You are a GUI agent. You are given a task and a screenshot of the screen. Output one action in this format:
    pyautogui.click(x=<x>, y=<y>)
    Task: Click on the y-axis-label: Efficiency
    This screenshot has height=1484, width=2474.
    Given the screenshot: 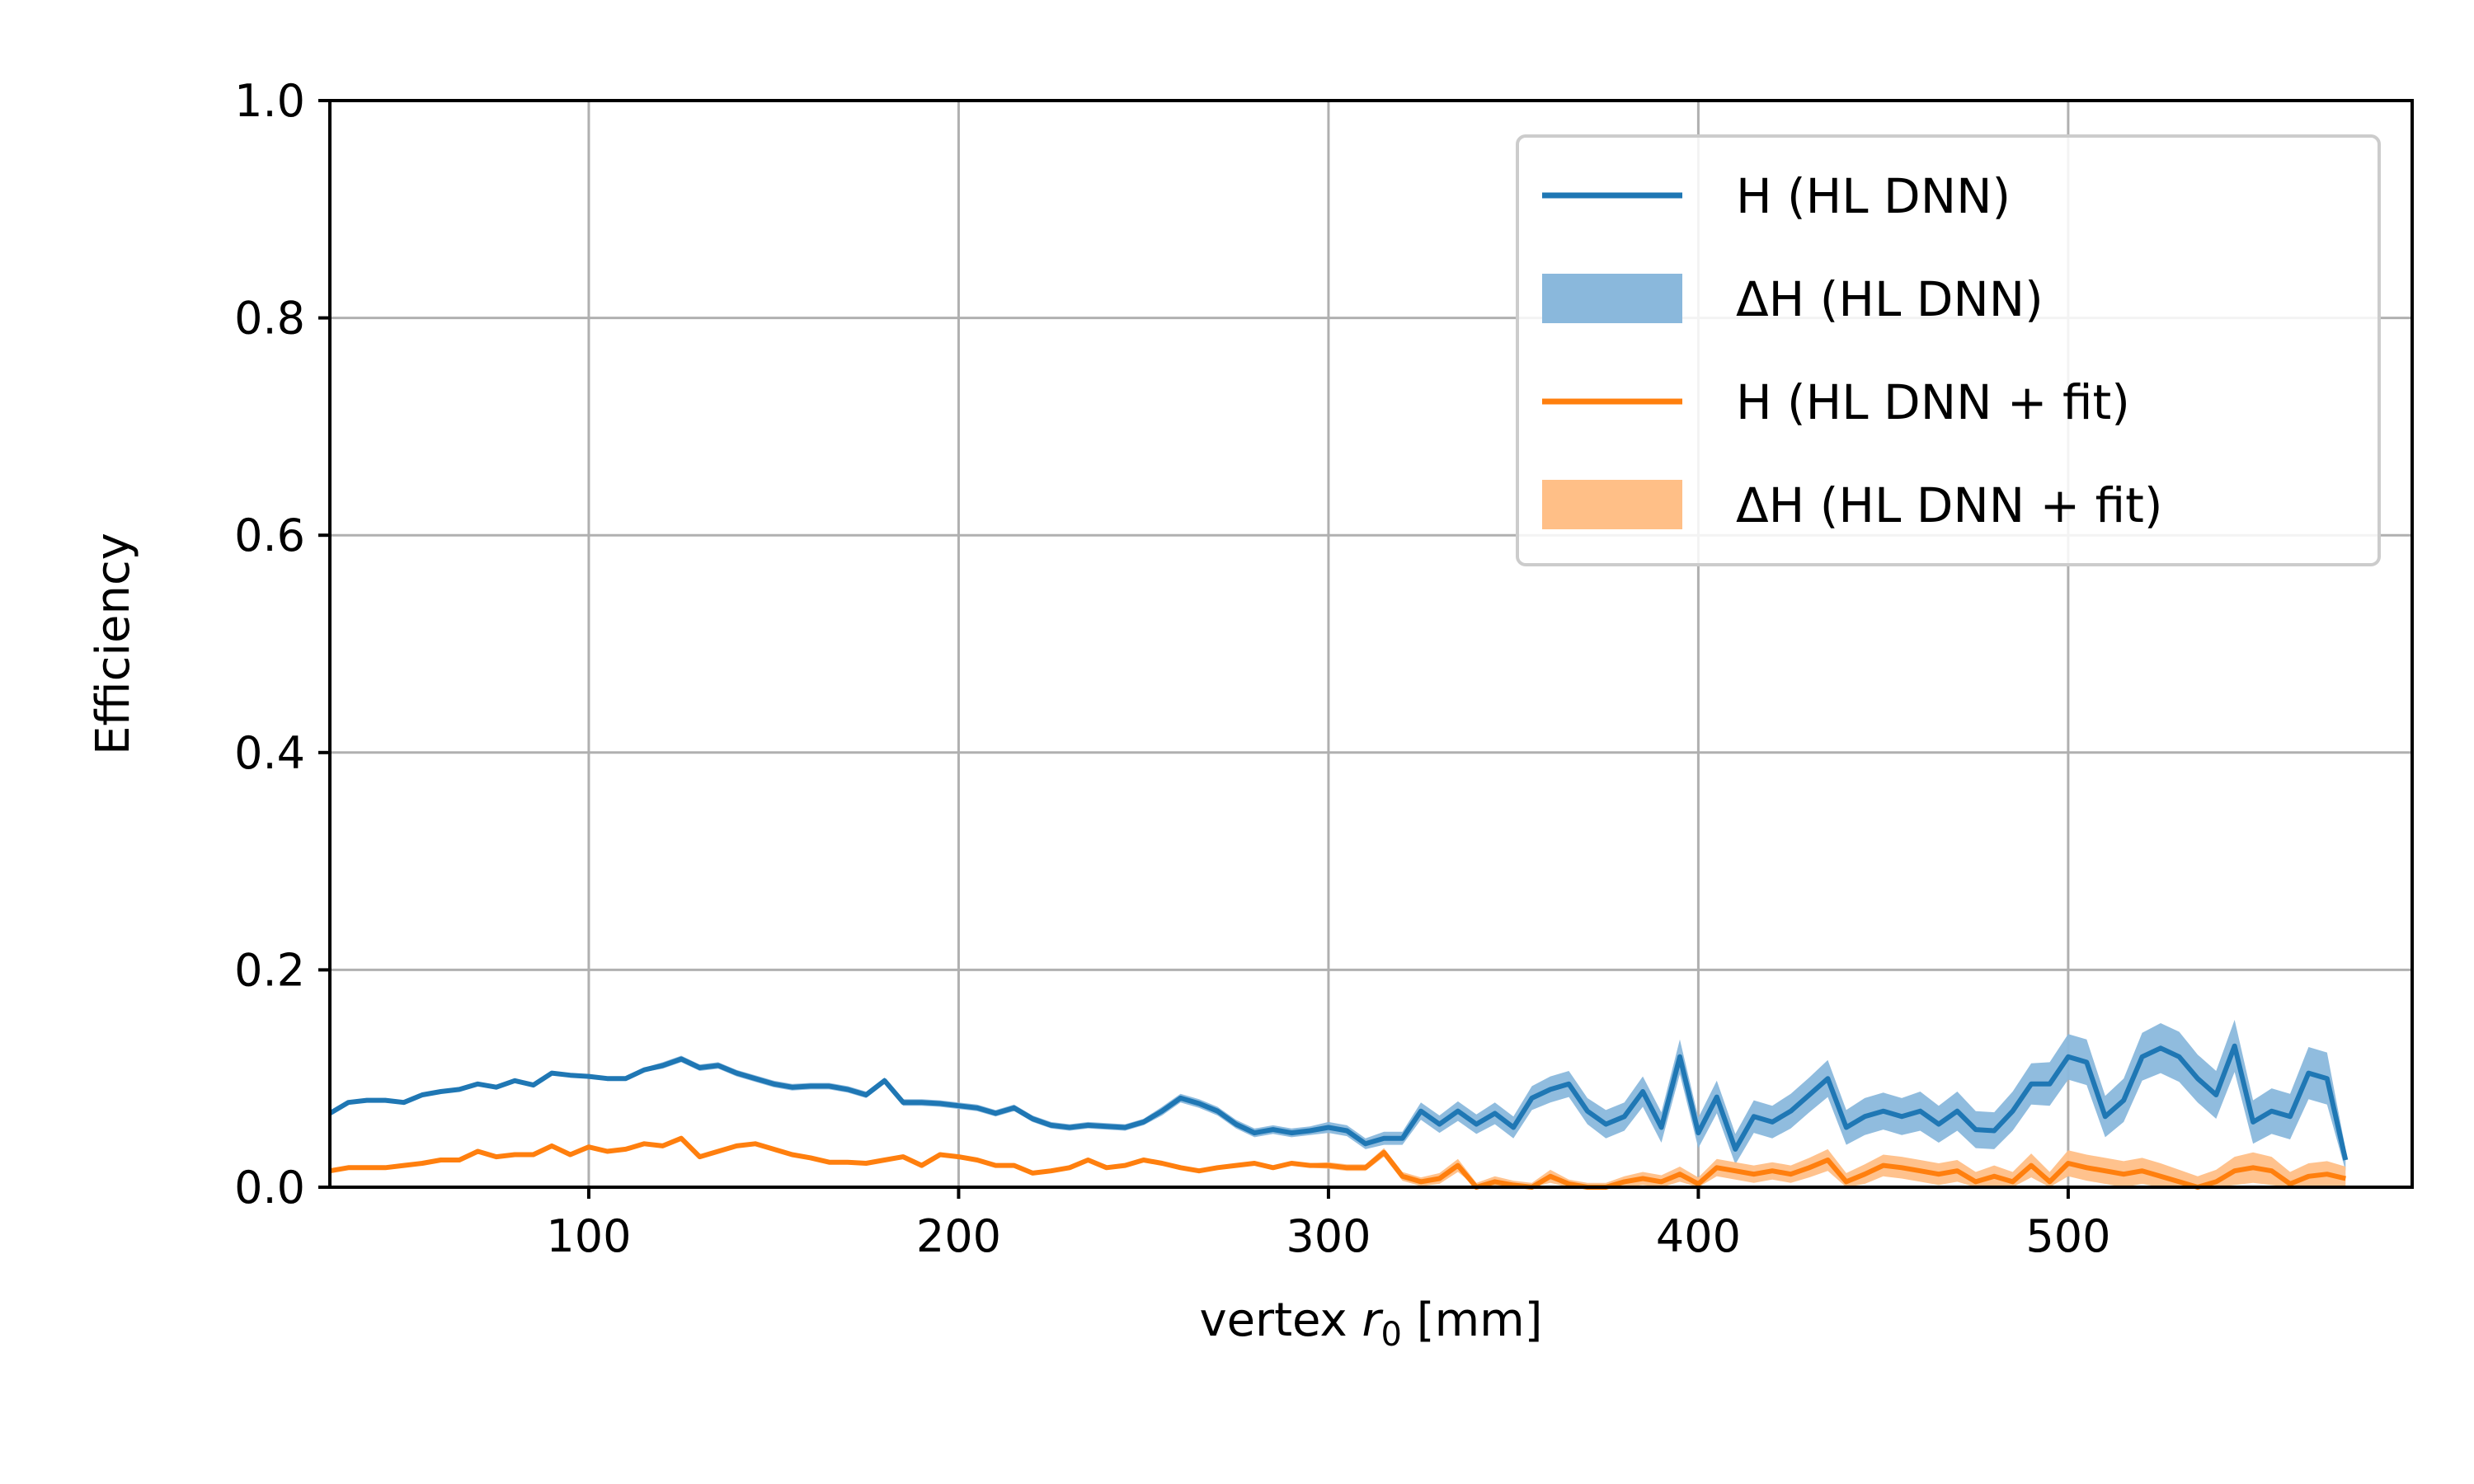 What is the action you would take?
    pyautogui.click(x=113, y=644)
    